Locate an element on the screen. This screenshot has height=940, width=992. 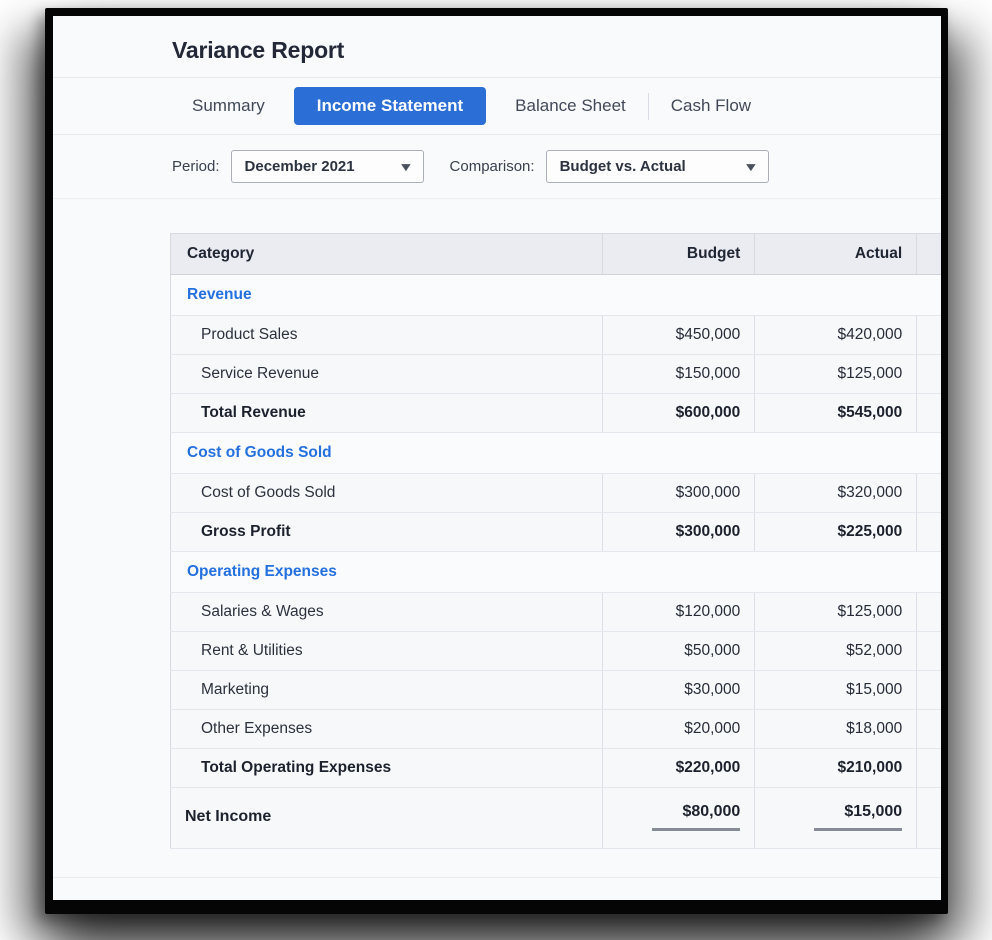
budget-value: $50,000 is located at coordinates (678, 651).